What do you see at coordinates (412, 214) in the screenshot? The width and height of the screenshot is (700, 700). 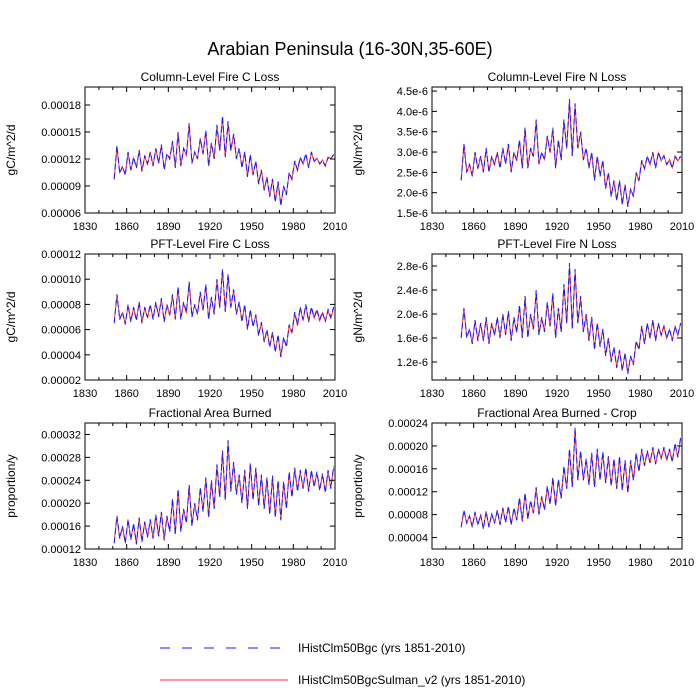 I see `y-tick-label: 1.5e-6` at bounding box center [412, 214].